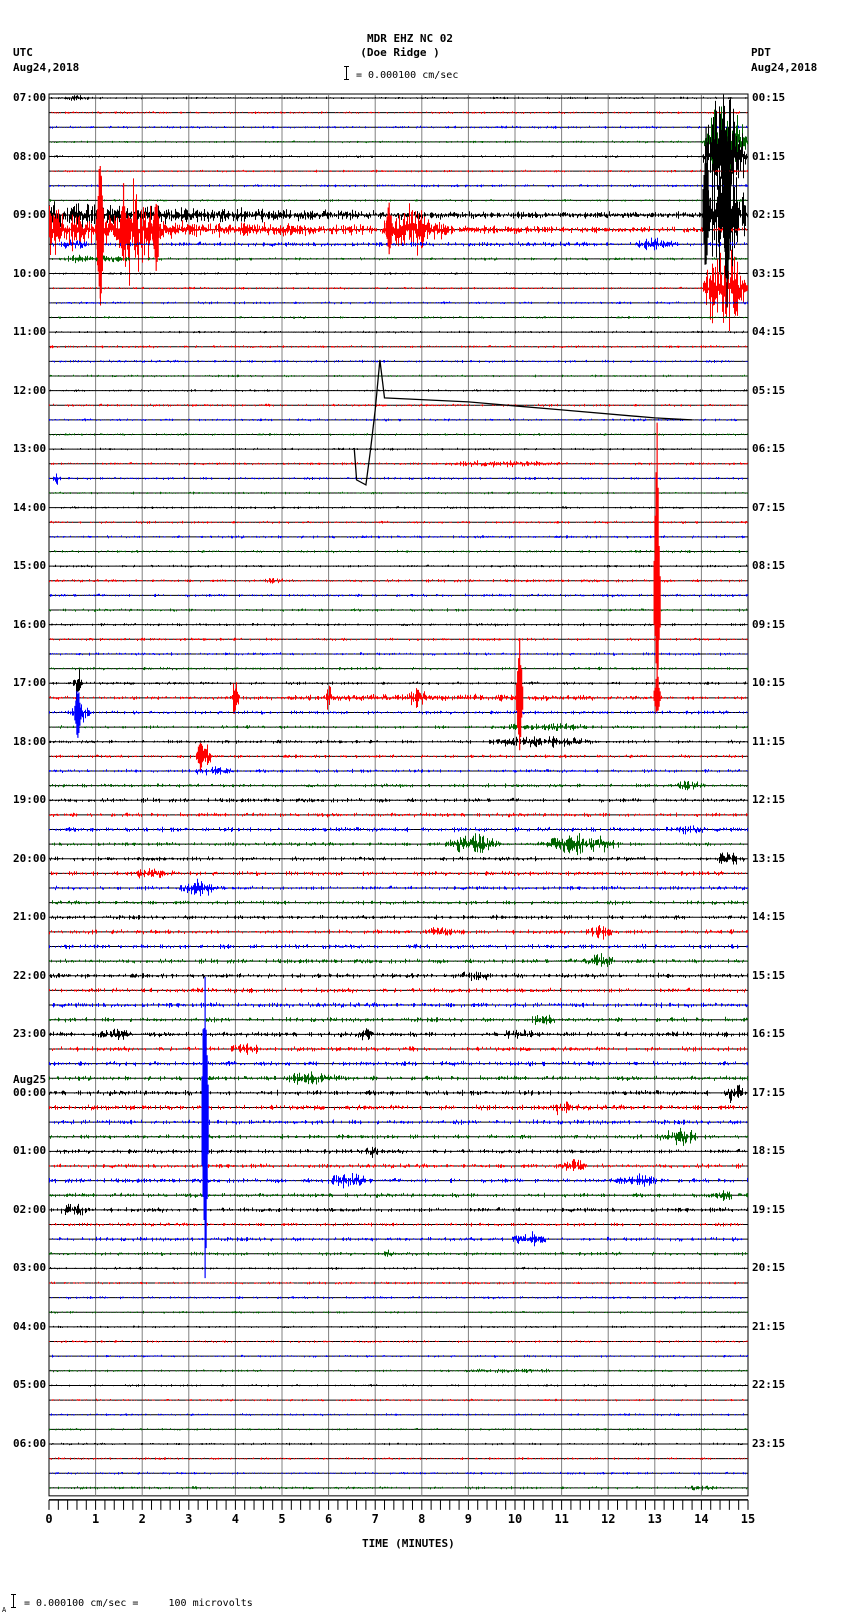  What do you see at coordinates (30, 1034) in the screenshot?
I see `utc-hour-label: 23:00` at bounding box center [30, 1034].